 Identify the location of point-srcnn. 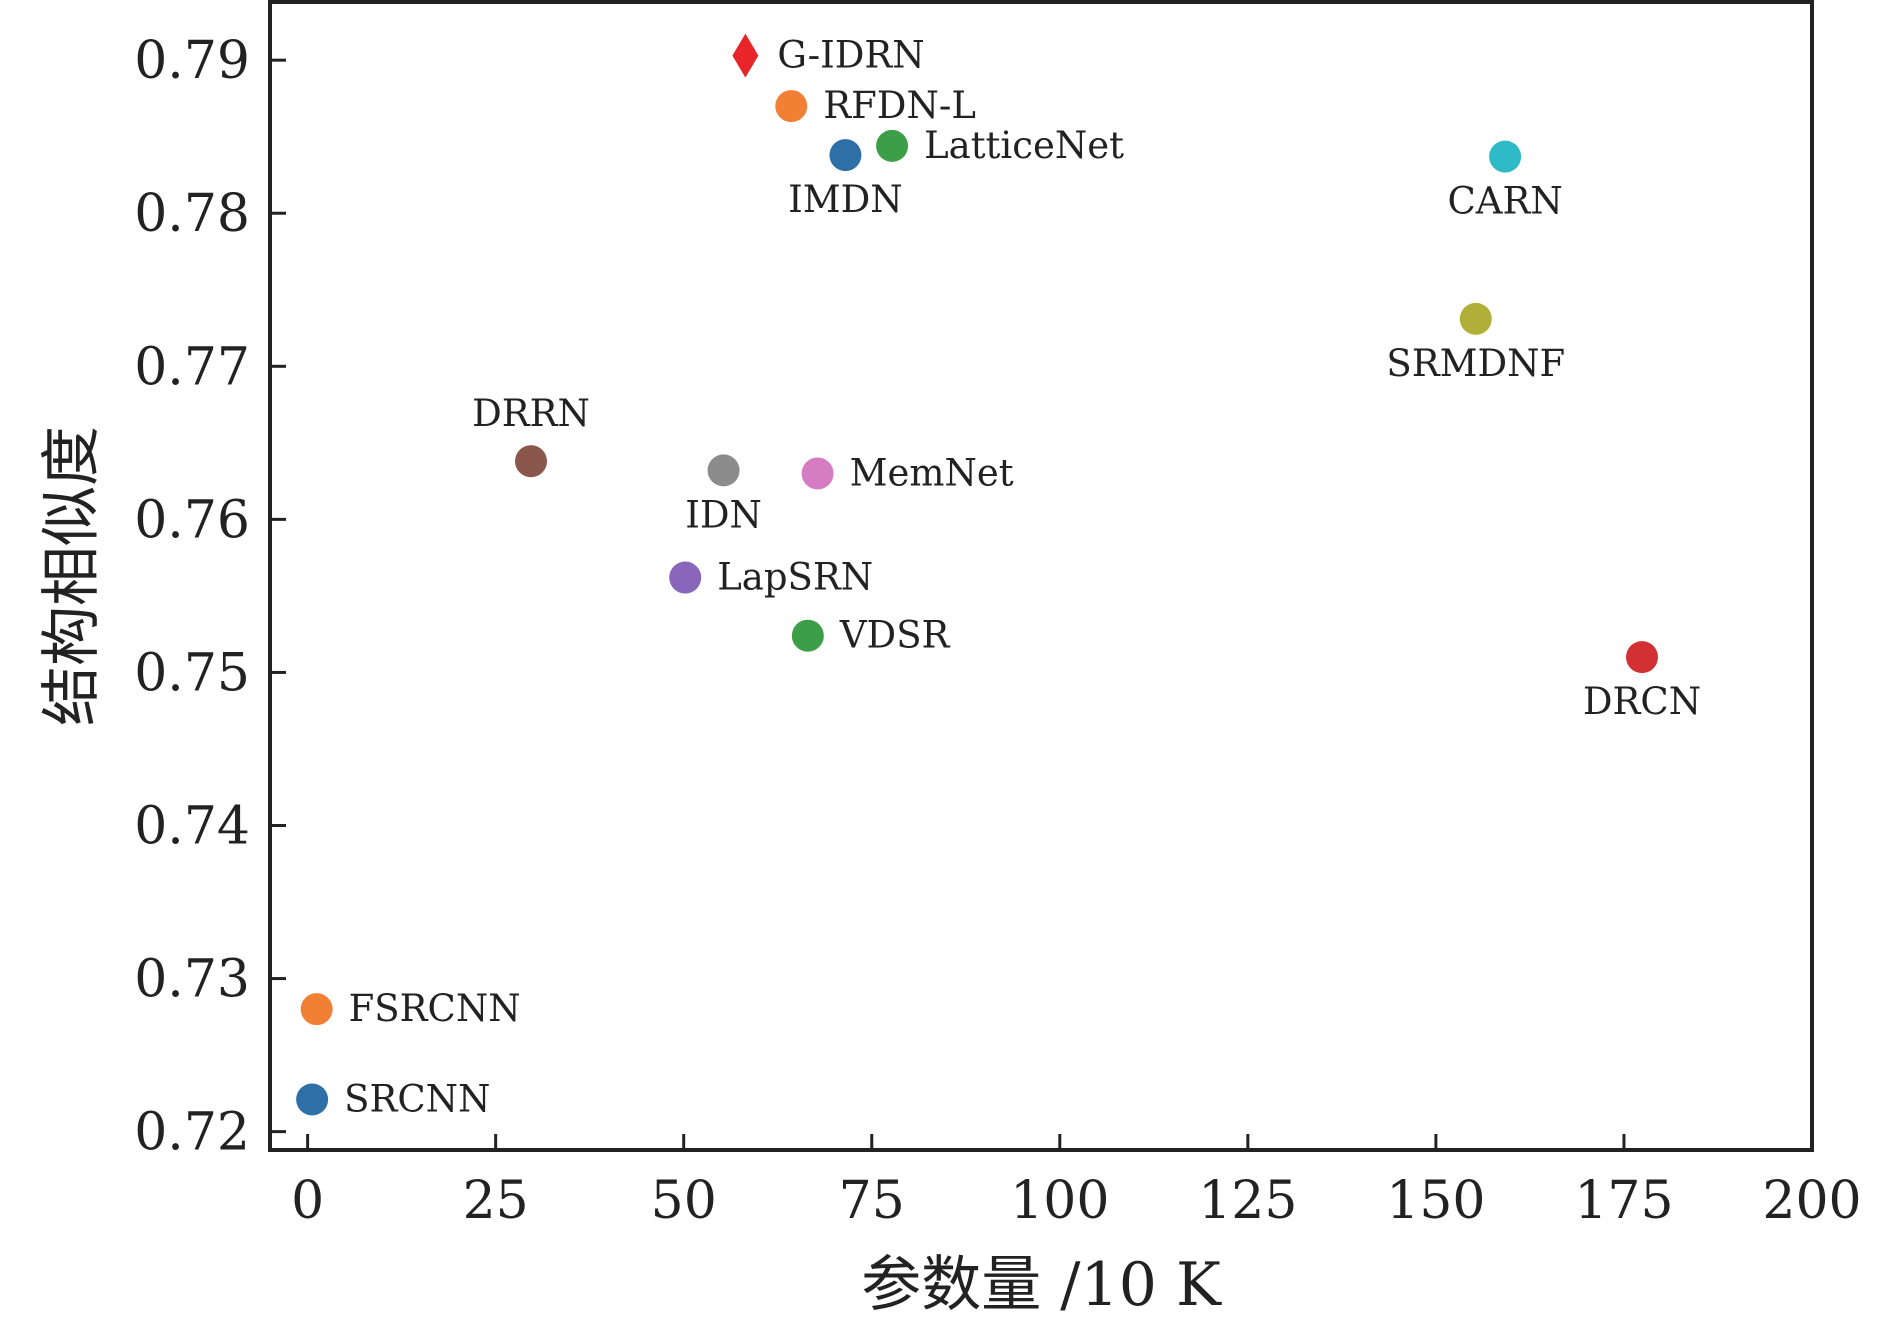
(312, 1099).